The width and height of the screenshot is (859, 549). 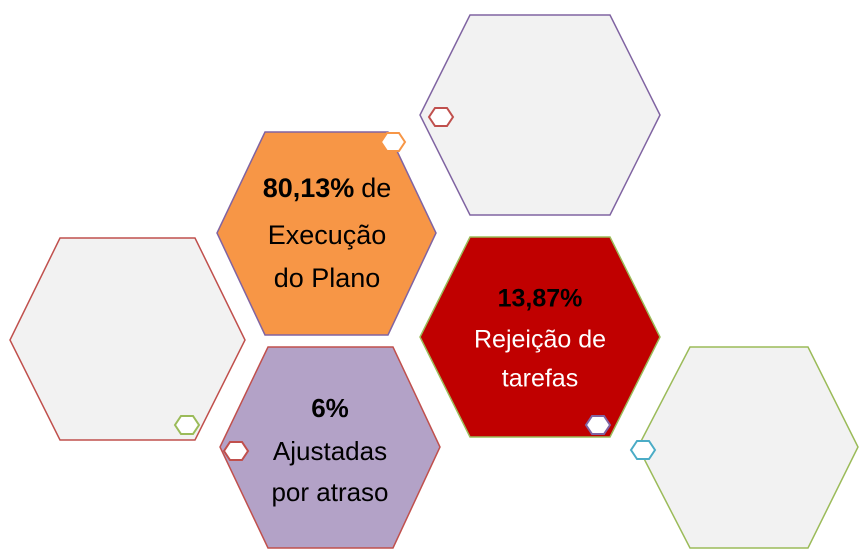 What do you see at coordinates (330, 451) in the screenshot?
I see `hexagon-line: Ajustadas` at bounding box center [330, 451].